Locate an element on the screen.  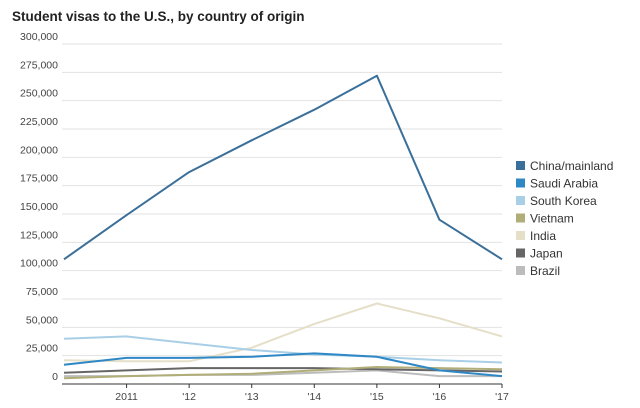
legend-label: Vietnam is located at coordinates (552, 219).